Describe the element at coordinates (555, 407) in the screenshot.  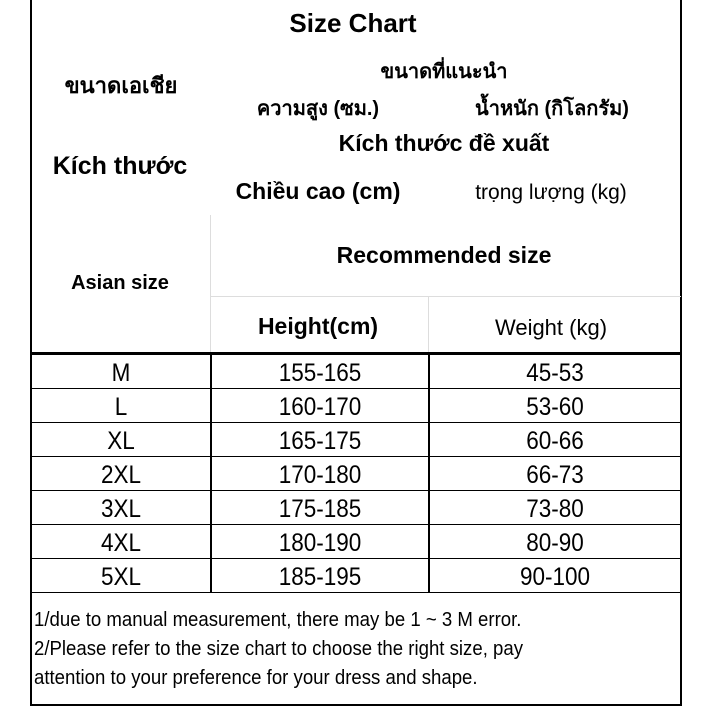
I see `cell-weight: 53-60` at that location.